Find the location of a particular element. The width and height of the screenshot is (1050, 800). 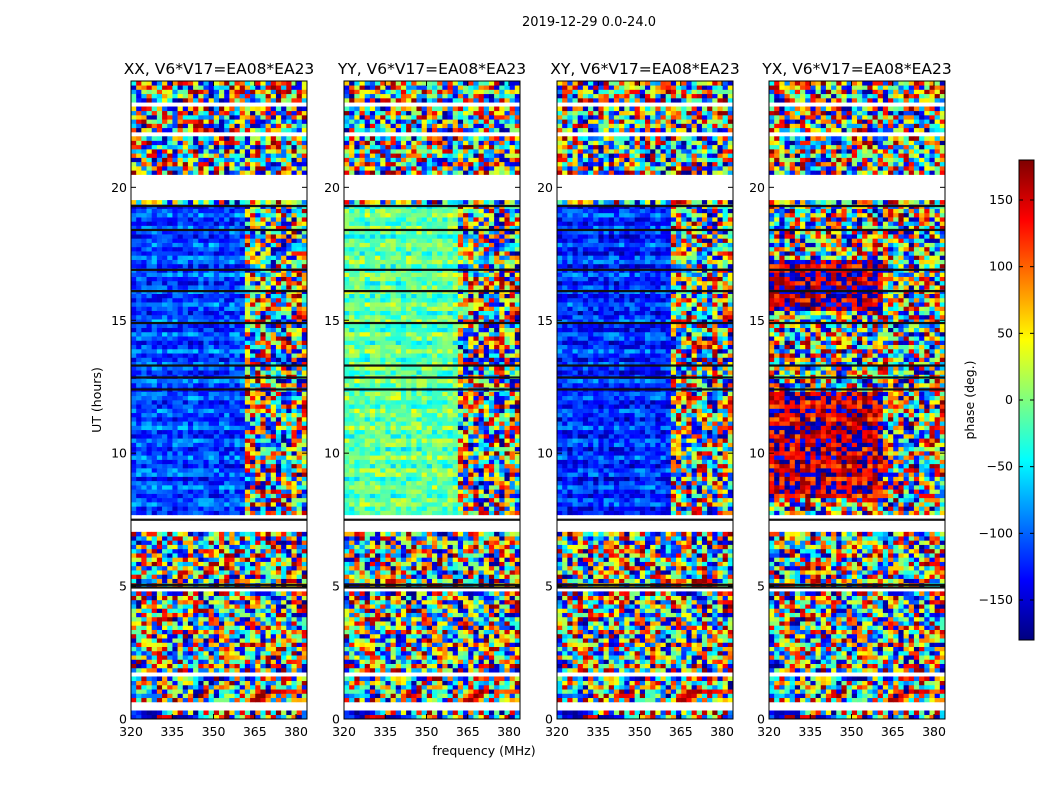

colorbar-tick-label: 100 is located at coordinates (1001, 266).